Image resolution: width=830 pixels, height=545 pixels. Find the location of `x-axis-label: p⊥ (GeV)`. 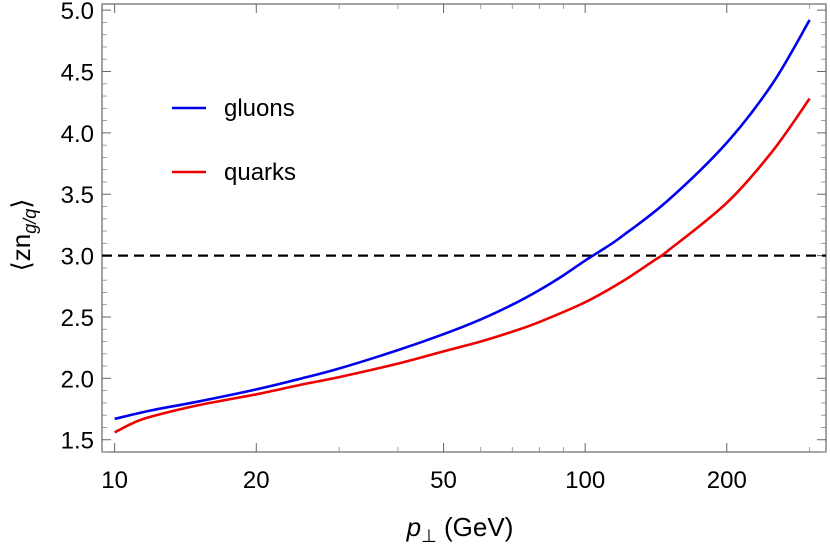

x-axis-label: p⊥ (GeV) is located at coordinates (460, 528).